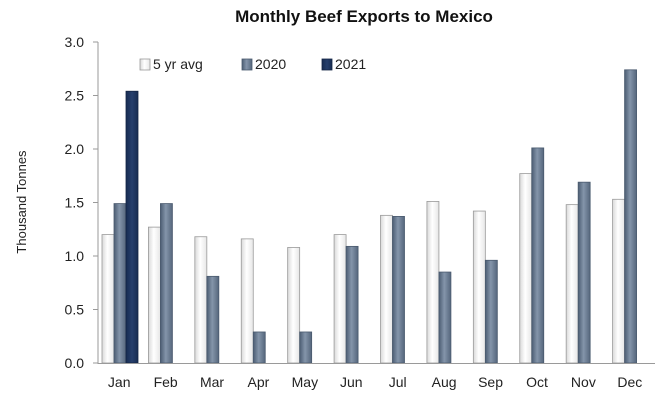 This screenshot has height=402, width=664. Describe the element at coordinates (538, 255) in the screenshot. I see `bar-2020-oct` at that location.